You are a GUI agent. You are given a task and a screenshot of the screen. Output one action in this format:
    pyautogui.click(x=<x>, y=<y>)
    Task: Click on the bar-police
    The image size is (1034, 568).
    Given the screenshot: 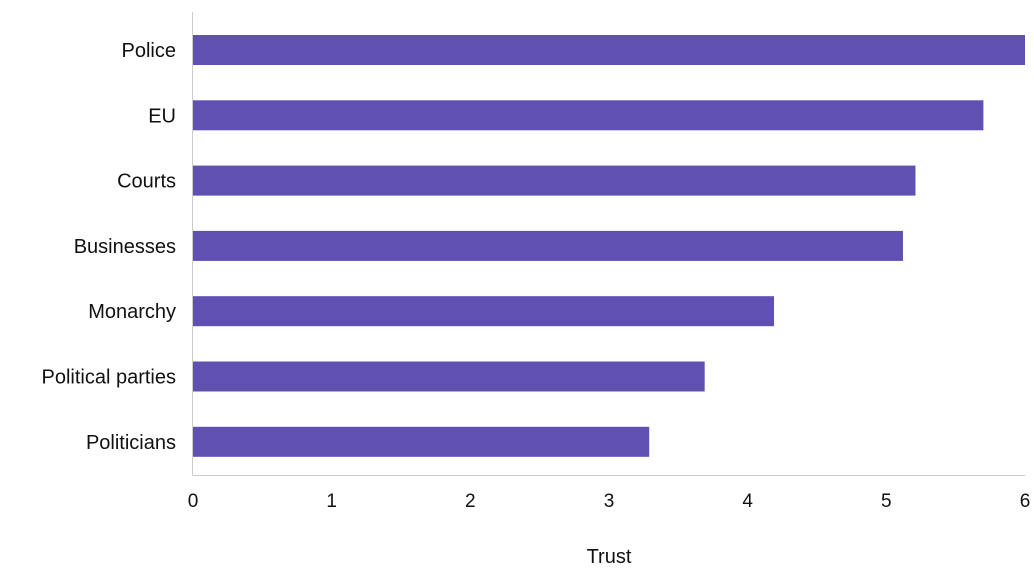 What is the action you would take?
    pyautogui.click(x=609, y=50)
    